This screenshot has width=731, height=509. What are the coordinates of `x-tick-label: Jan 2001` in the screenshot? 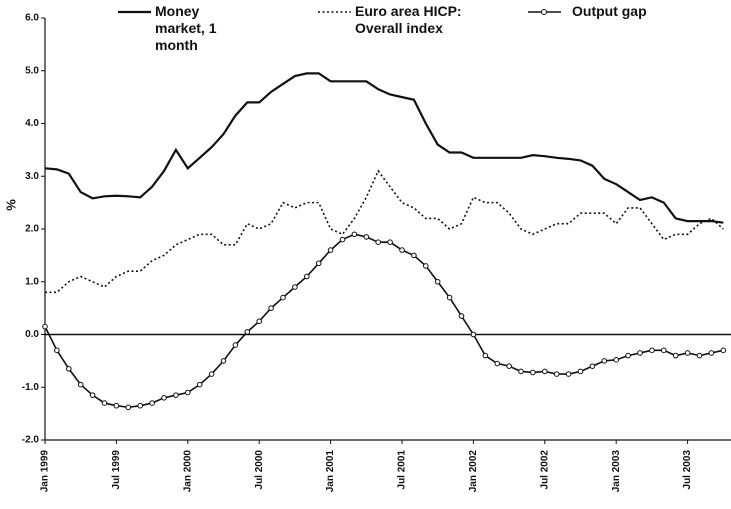 It's located at (330, 471).